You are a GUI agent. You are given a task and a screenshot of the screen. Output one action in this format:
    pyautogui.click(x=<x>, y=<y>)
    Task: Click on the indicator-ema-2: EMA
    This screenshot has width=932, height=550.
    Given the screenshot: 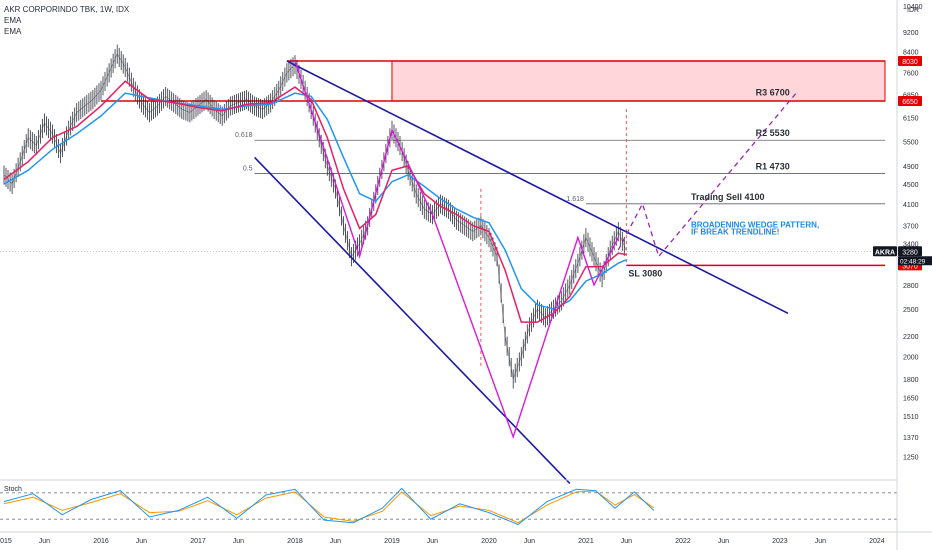 What is the action you would take?
    pyautogui.click(x=13, y=31)
    